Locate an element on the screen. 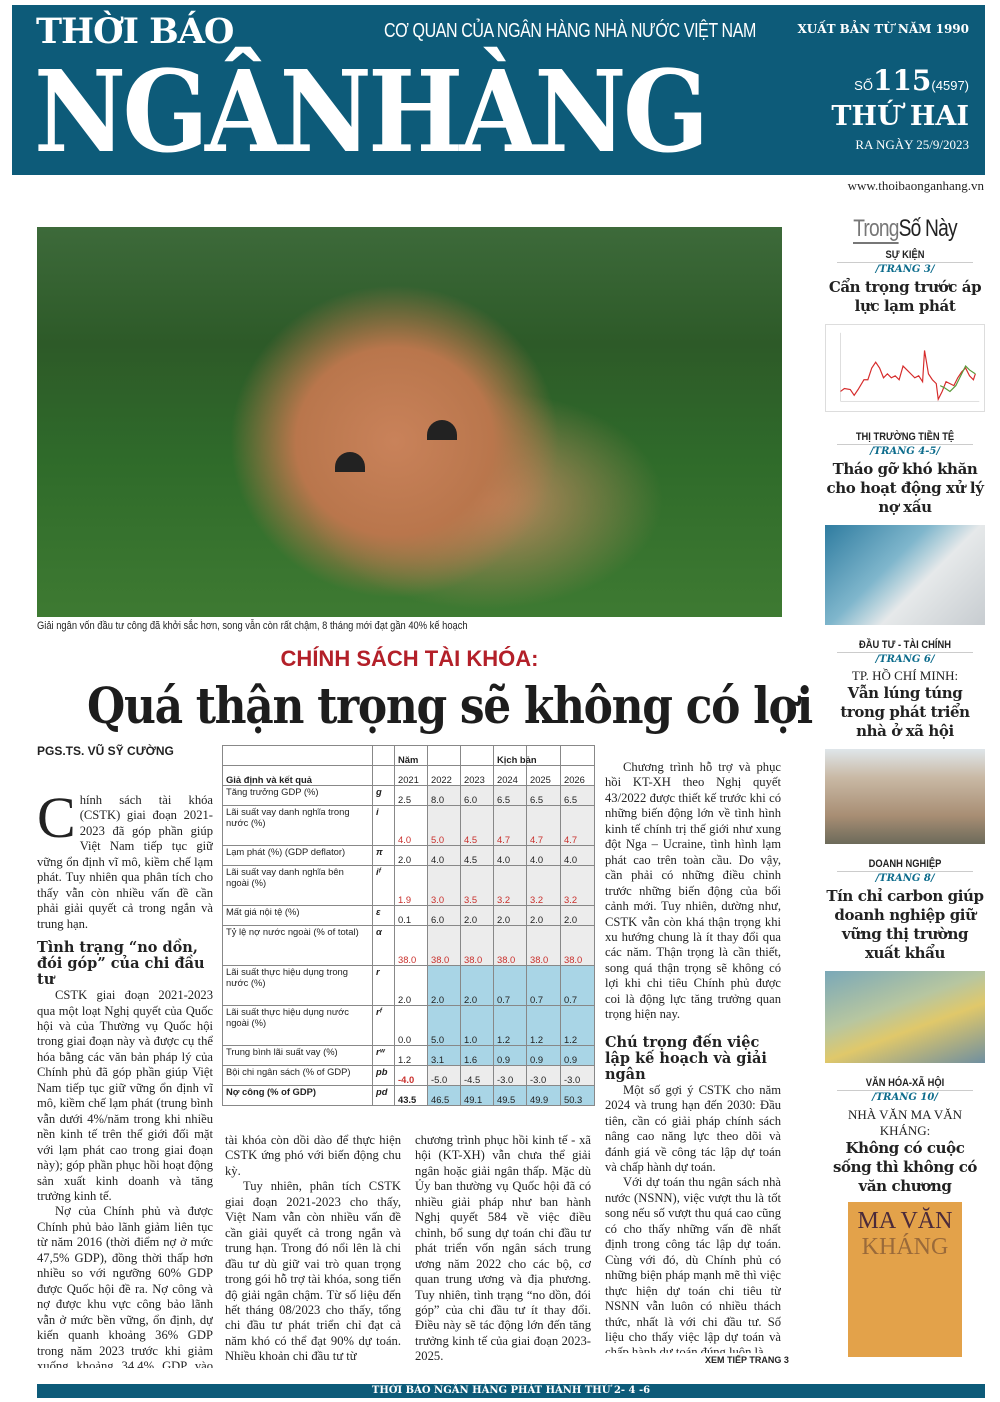 This screenshot has height=1402, width=1000. chart-red-line is located at coordinates (908, 376).